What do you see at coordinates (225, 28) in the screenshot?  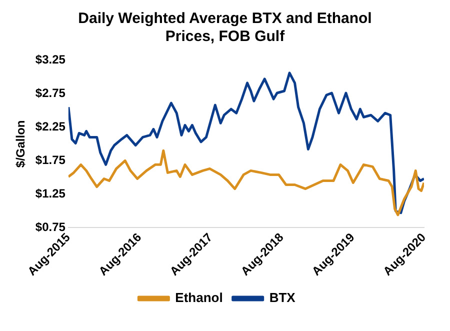 I see `chart-title: Daily Weighted Average BTX and Ethanol Prices, FOB Gulf` at bounding box center [225, 28].